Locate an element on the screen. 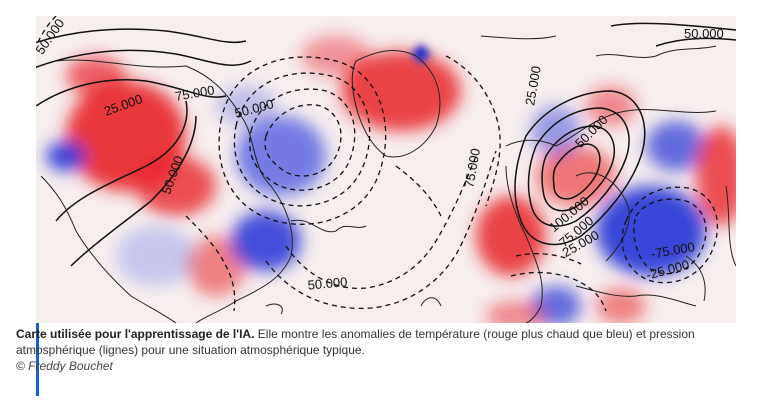 The image size is (773, 409). caption-accent-bar is located at coordinates (37, 359).